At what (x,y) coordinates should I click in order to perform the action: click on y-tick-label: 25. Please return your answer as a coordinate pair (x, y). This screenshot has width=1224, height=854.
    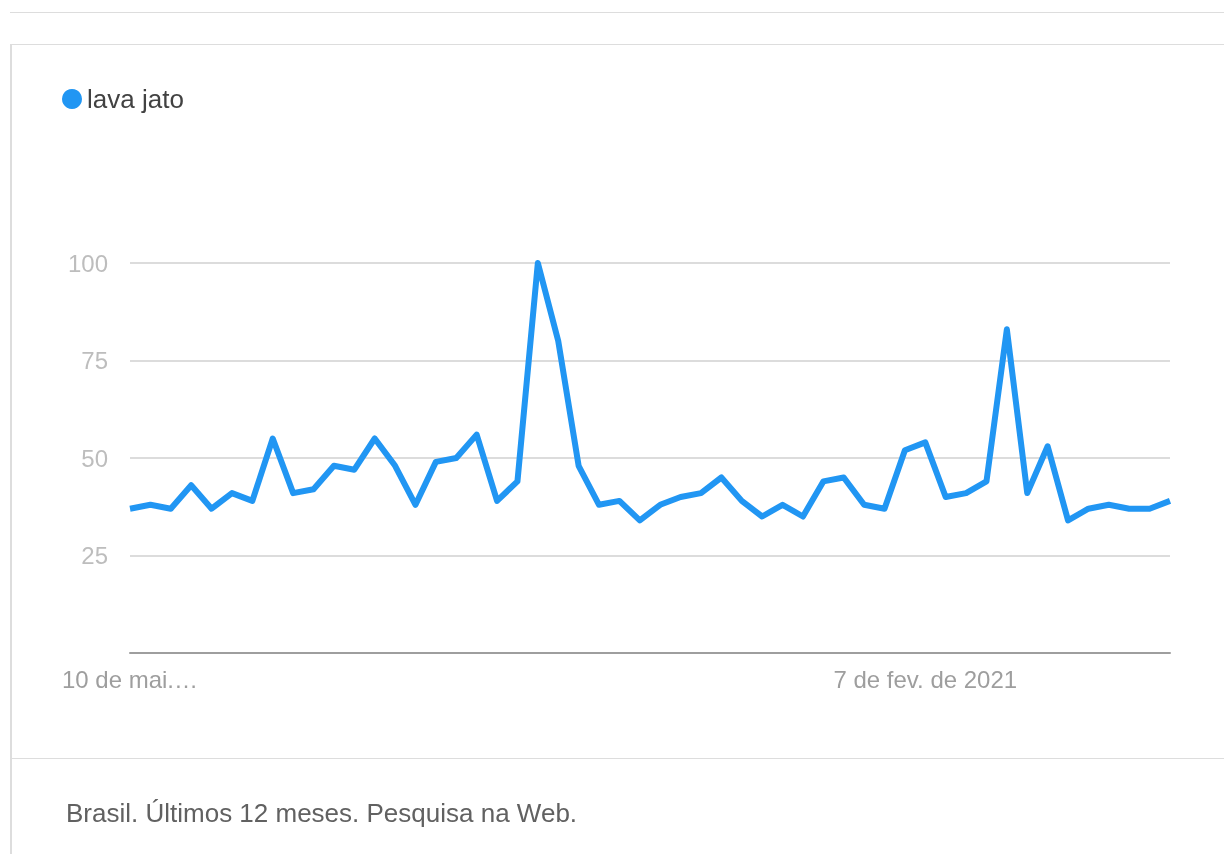
    Looking at the image, I should click on (94, 555).